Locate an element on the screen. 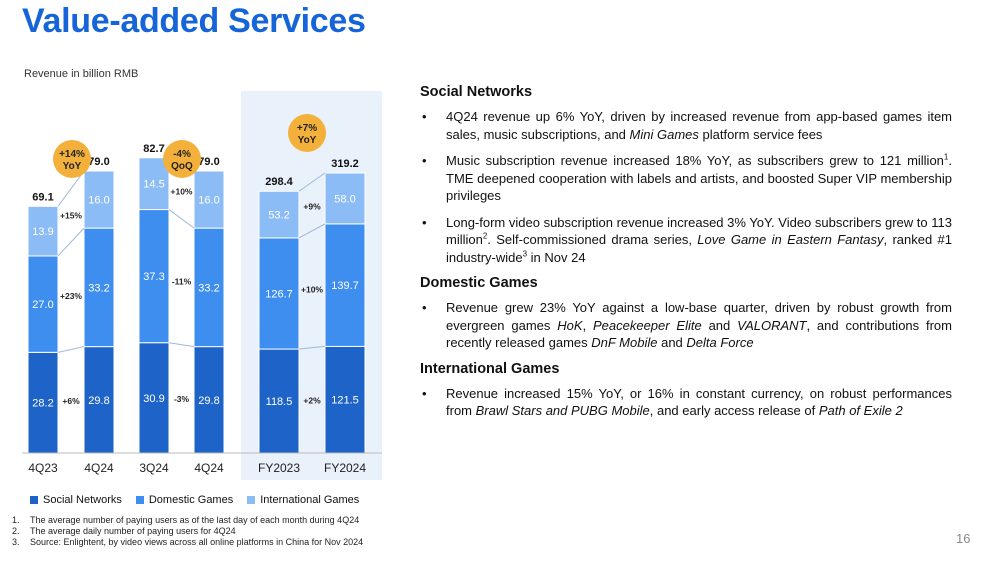  data-label: 121.5 is located at coordinates (345, 401).